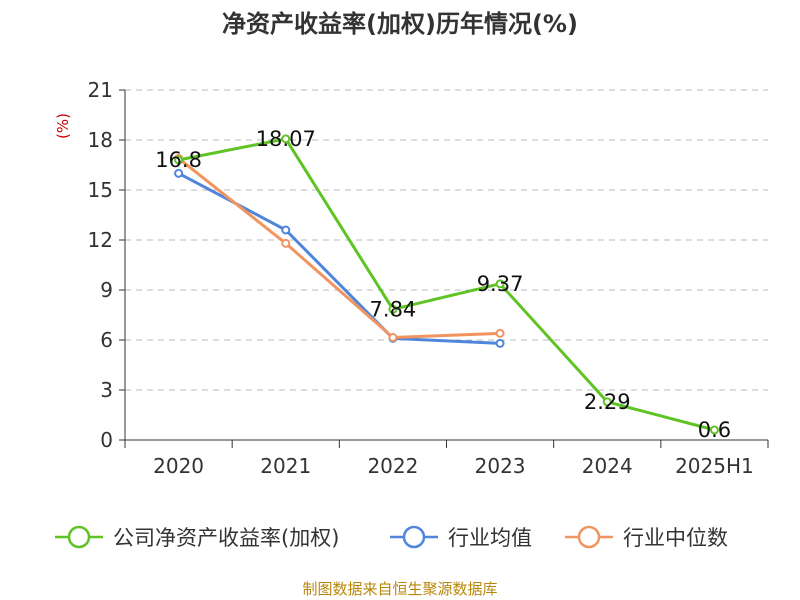 The width and height of the screenshot is (800, 600). Describe the element at coordinates (500, 466) in the screenshot. I see `x-tick-label: 2023` at that location.